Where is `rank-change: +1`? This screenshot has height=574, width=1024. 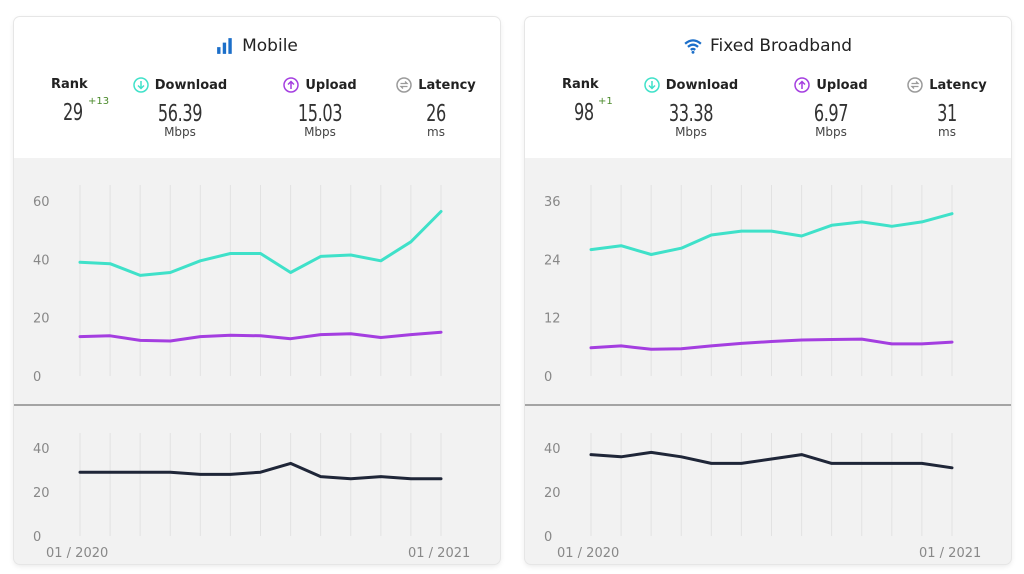
rank-change: +1 is located at coordinates (605, 101).